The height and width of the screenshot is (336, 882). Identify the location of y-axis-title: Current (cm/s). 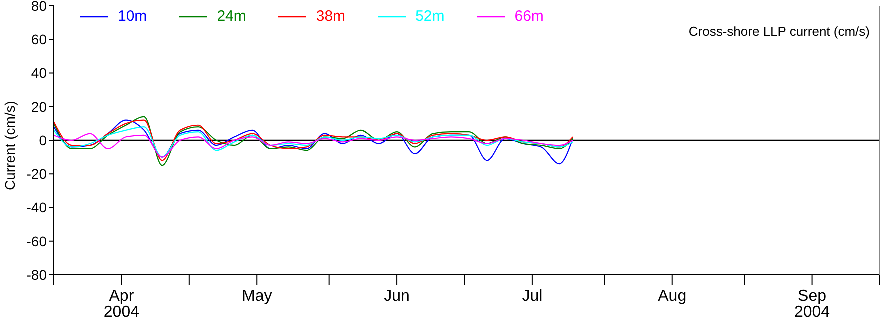
(10, 145).